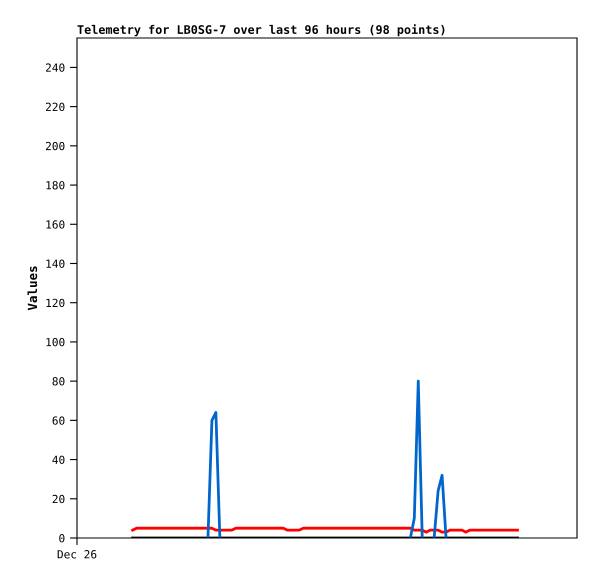 The width and height of the screenshot is (597, 579). I want to click on y-tick-label: 100, so click(55, 342).